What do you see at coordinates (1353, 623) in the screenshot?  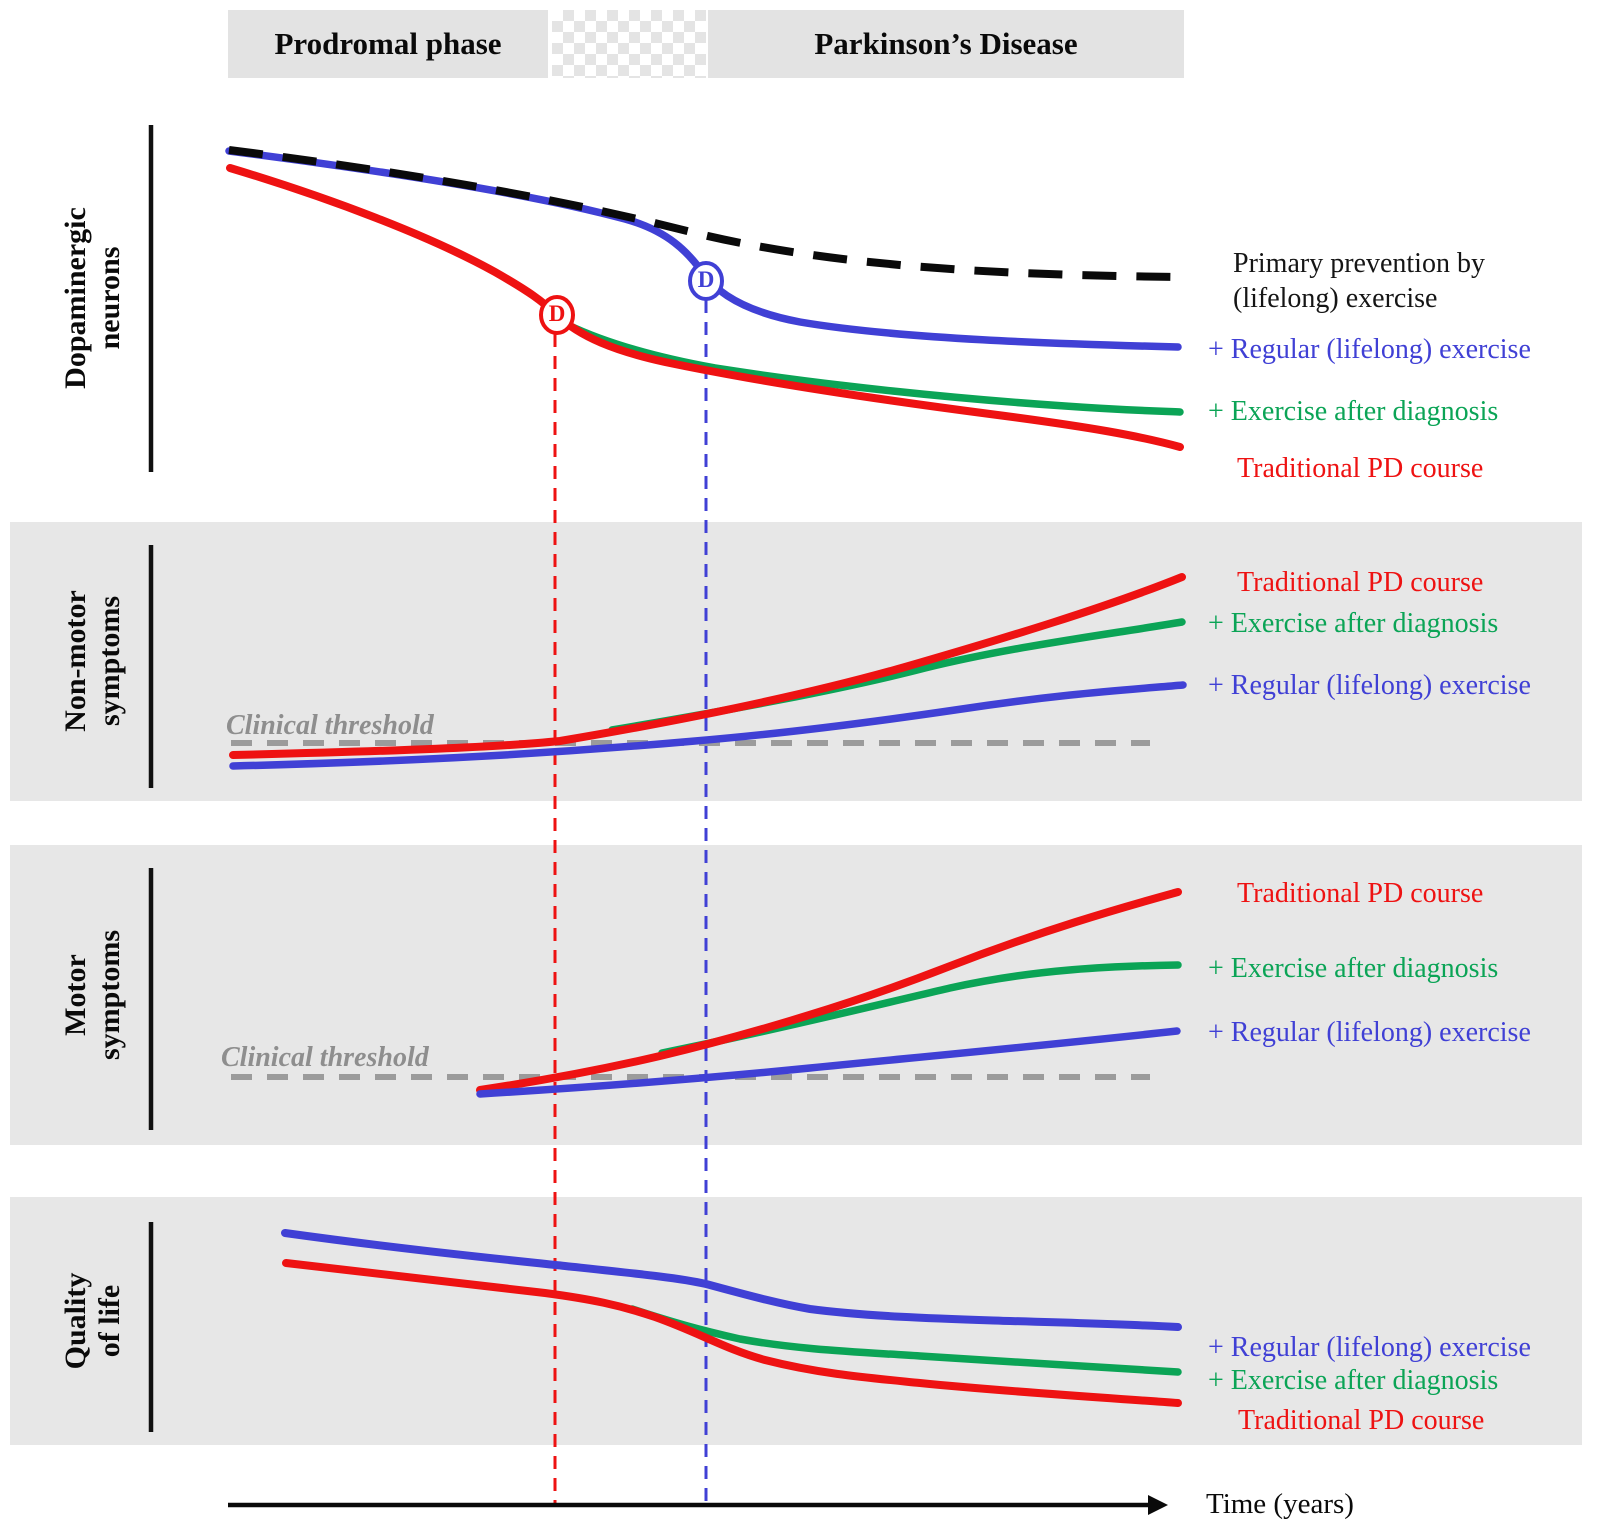 I see `p2-legend-exercise-after-diagnosis: + Exercise after diagnosis` at bounding box center [1353, 623].